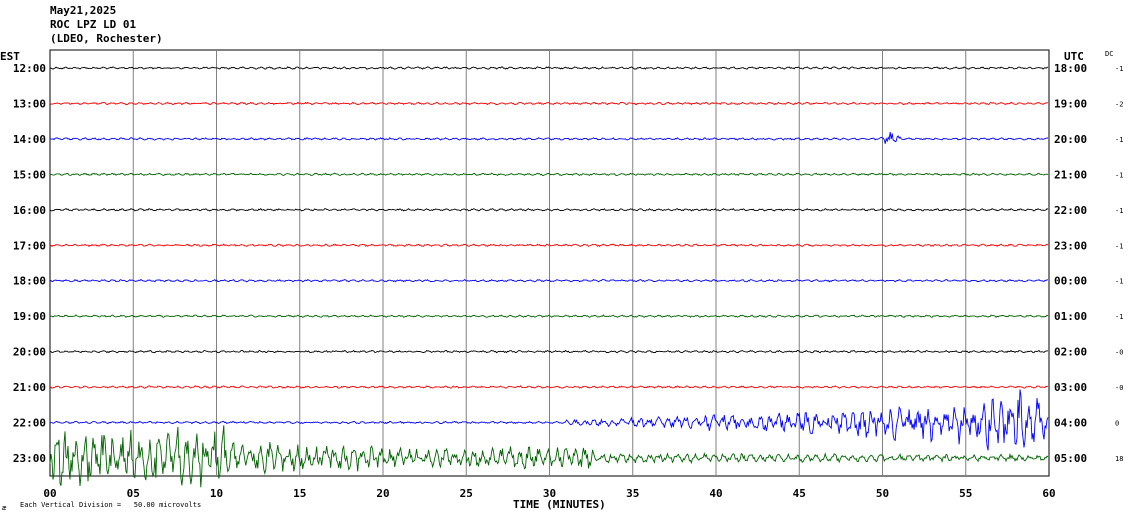  Describe the element at coordinates (1070, 316) in the screenshot. I see `utc-time-label: 01:00` at that location.